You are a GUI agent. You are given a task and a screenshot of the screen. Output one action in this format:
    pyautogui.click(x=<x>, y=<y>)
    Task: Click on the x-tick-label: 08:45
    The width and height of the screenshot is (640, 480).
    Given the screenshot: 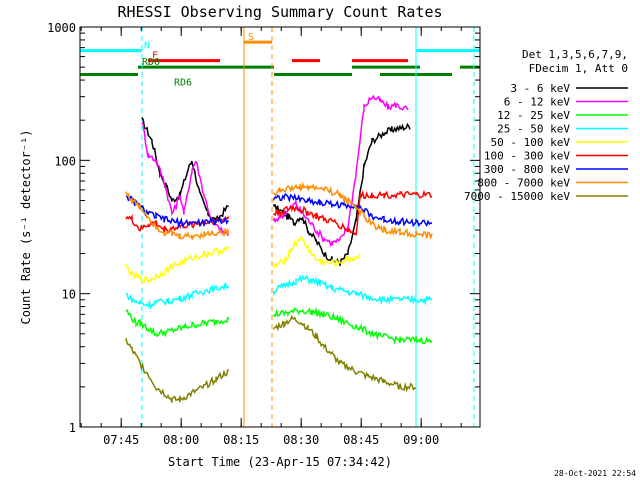 What is the action you would take?
    pyautogui.click(x=361, y=440)
    